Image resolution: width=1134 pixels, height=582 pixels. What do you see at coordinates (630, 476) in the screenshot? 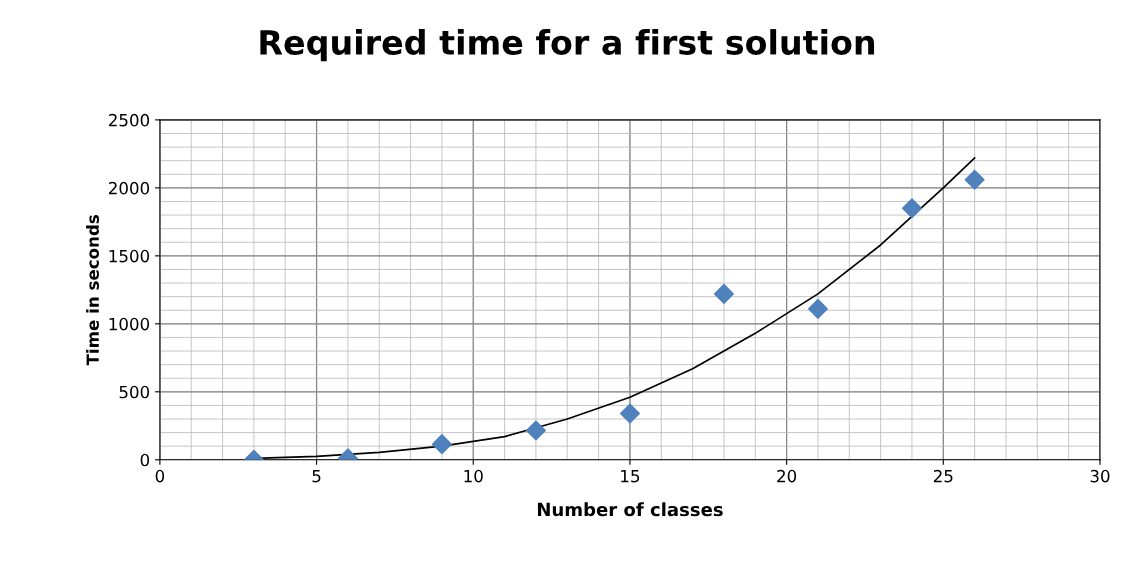
I see `x-tick-label: 15` at bounding box center [630, 476].